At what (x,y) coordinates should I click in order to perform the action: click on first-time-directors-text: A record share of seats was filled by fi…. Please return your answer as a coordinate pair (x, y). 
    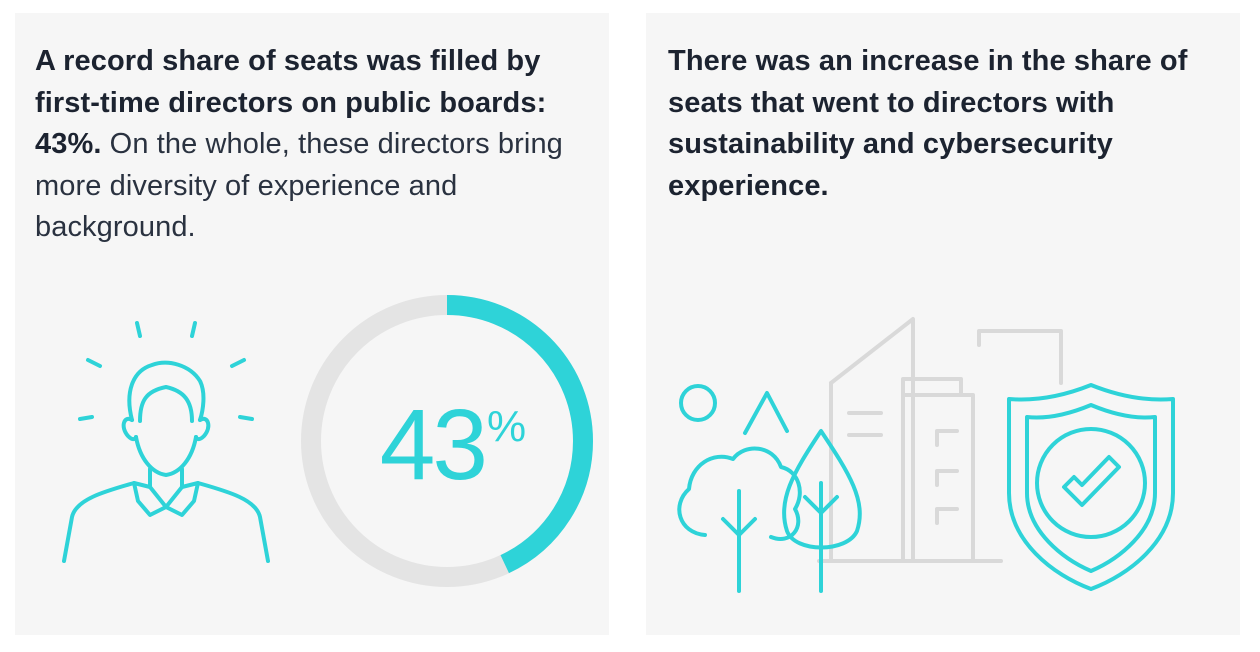
    Looking at the image, I should click on (313, 145).